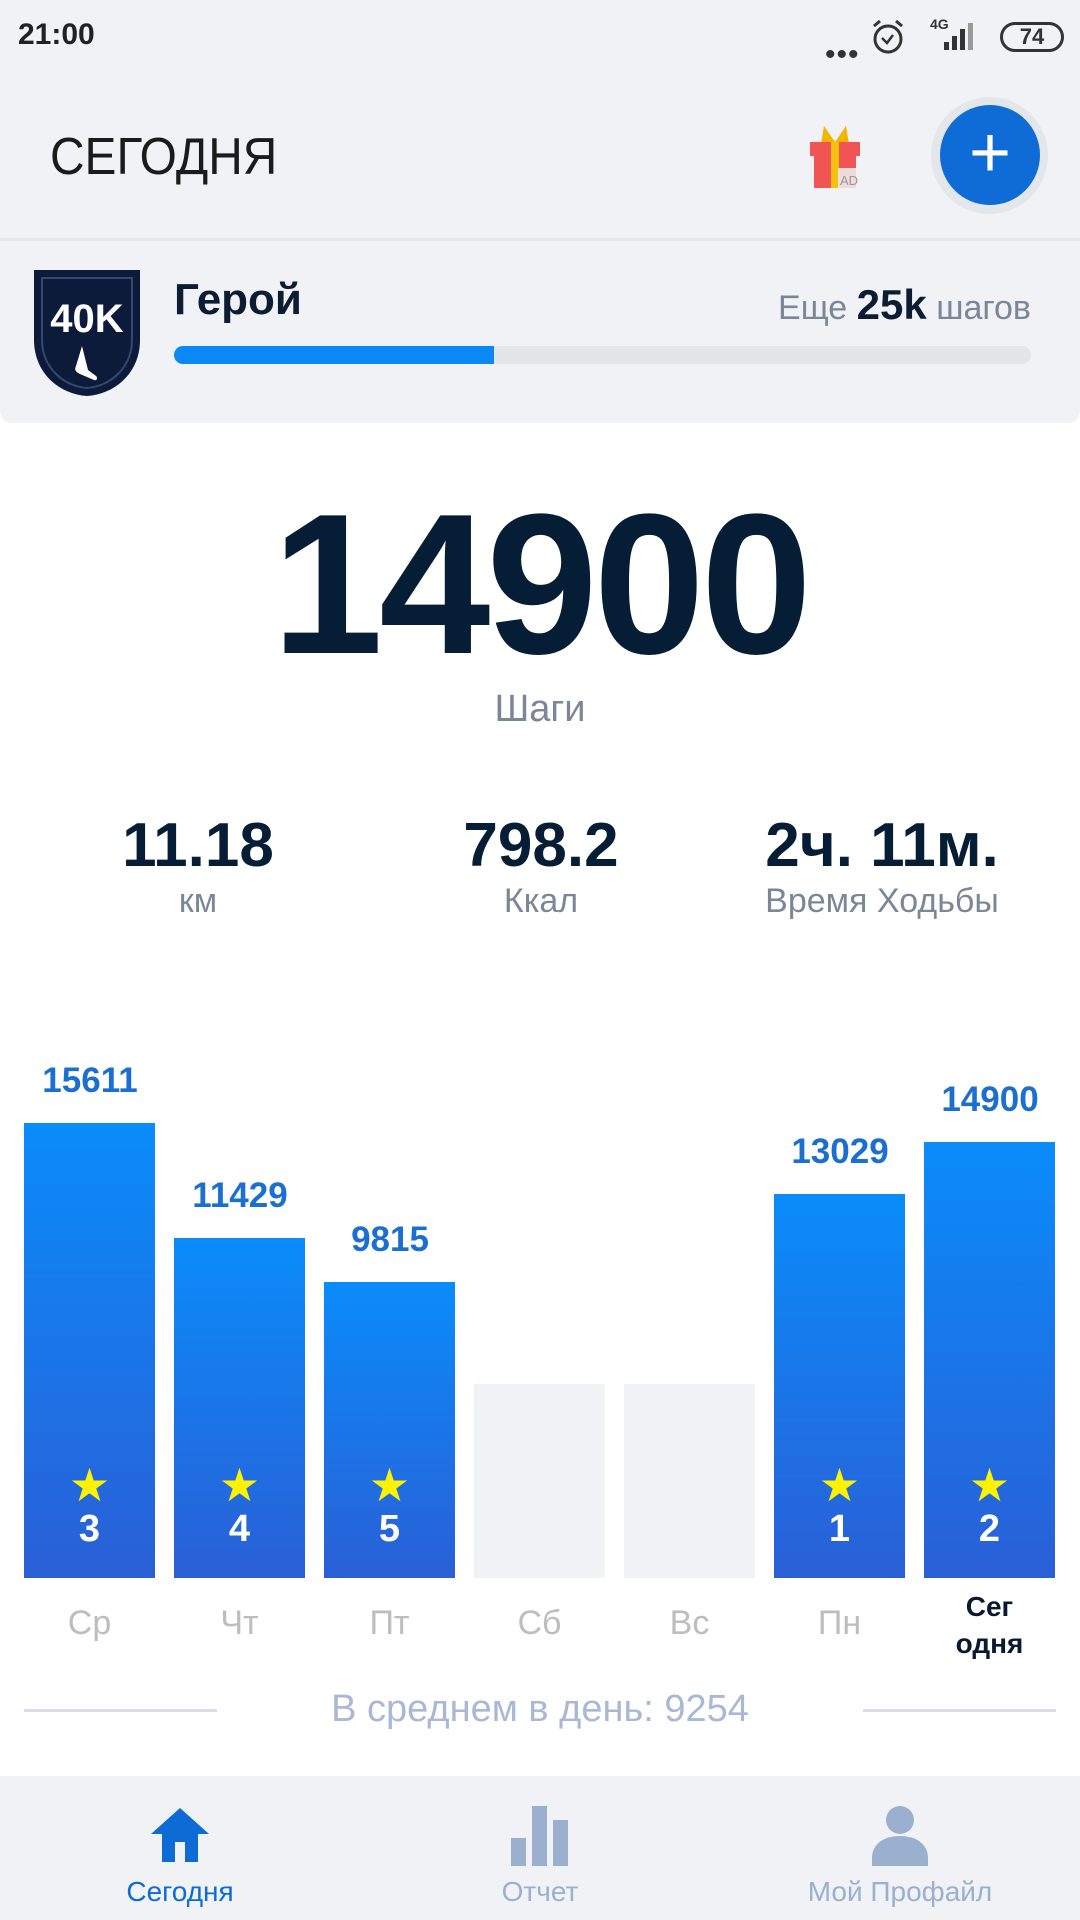 Image resolution: width=1080 pixels, height=1920 pixels. Describe the element at coordinates (164, 157) in the screenshot. I see `page-title: СЕГОДНЯ` at that location.